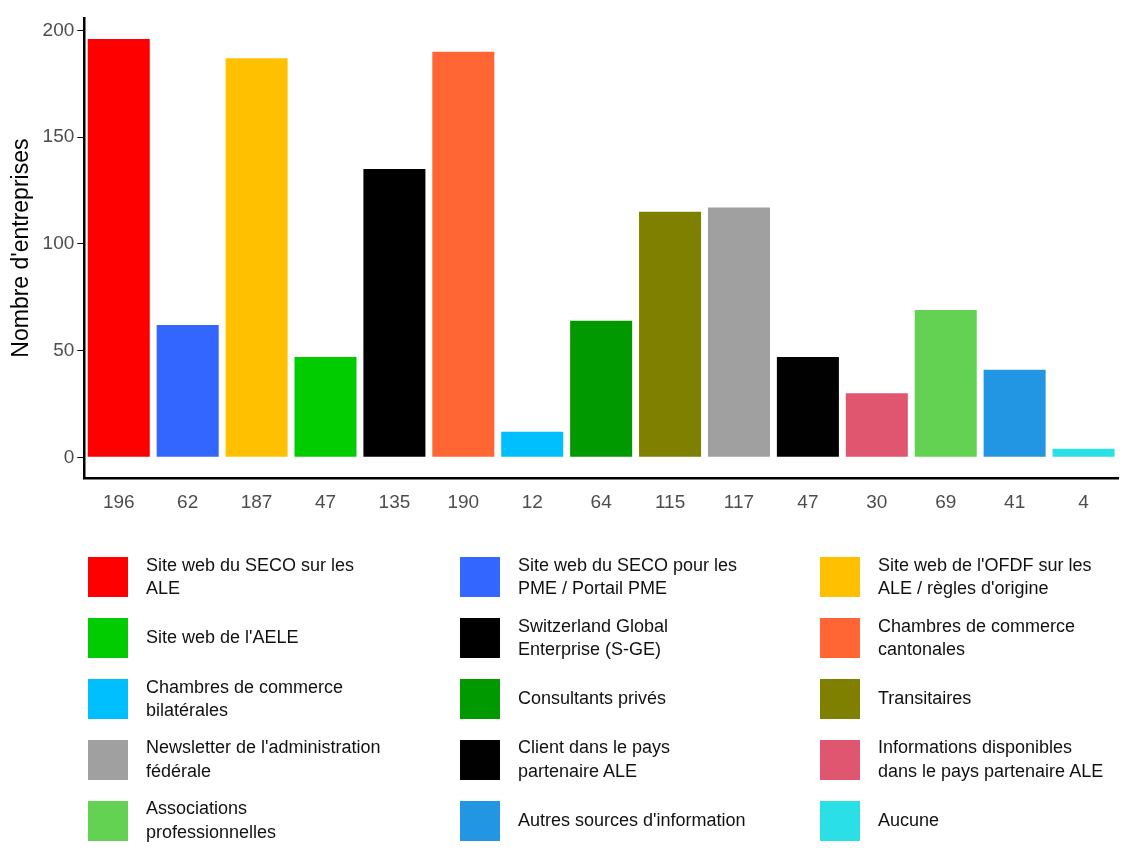  Describe the element at coordinates (58, 243) in the screenshot. I see `y-tick-label: 100` at that location.